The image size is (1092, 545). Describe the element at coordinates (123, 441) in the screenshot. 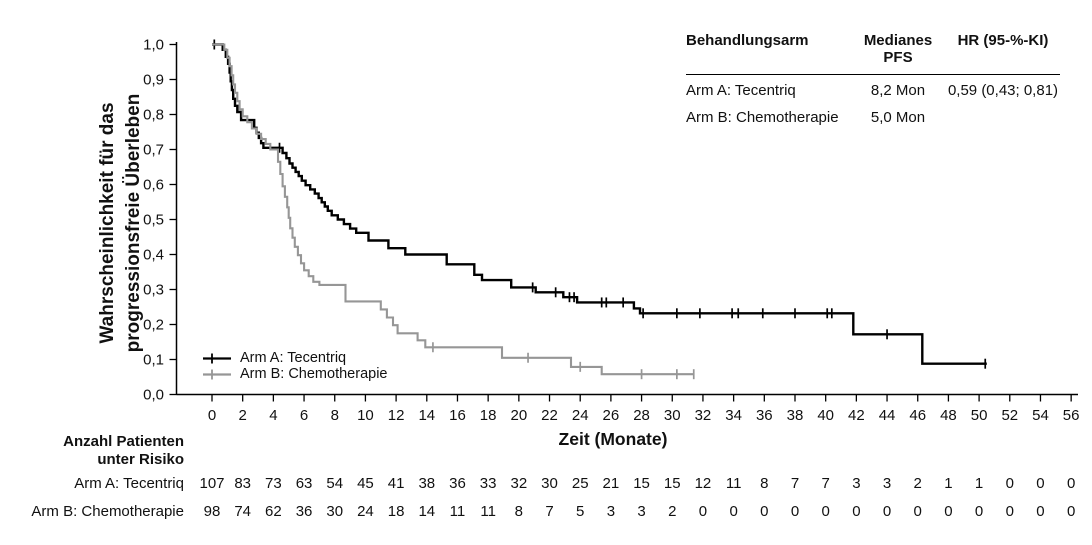

I see `risk-header-line1: Anzahl Patienten` at that location.